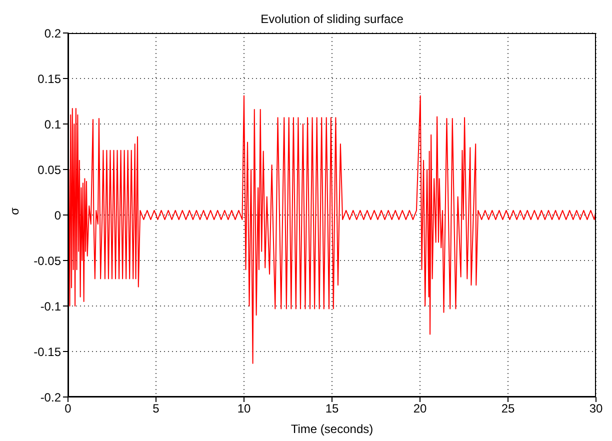  What do you see at coordinates (50, 169) in the screenshot?
I see `y-tick-label: 0.05` at bounding box center [50, 169].